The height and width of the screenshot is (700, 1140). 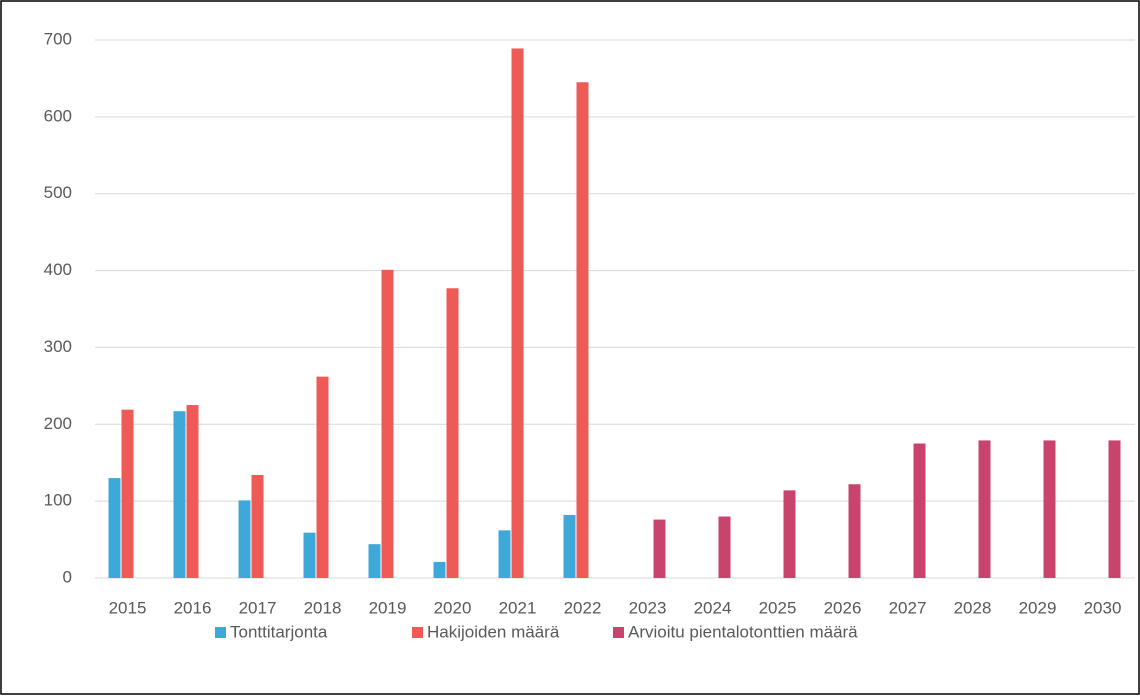 I want to click on legend-label: Arvioitu pientalotonttien määrä, so click(x=743, y=631).